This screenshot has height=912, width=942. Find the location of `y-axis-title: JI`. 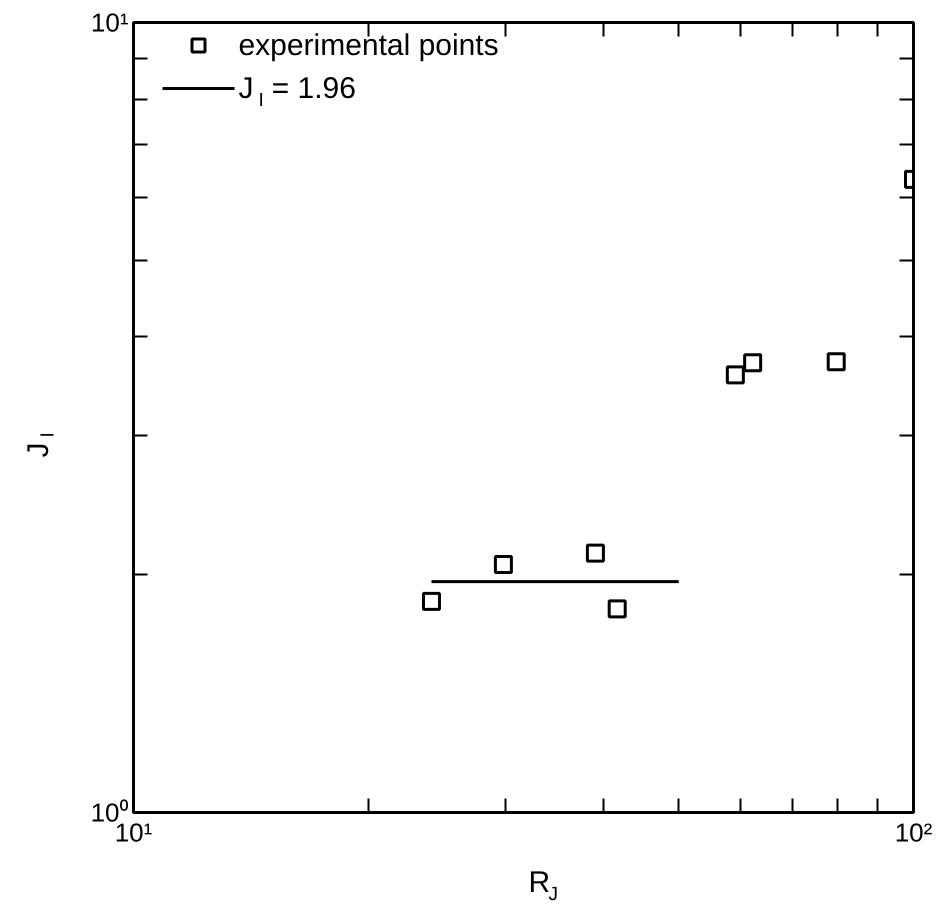

y-axis-title: JI is located at coordinates (40, 445).